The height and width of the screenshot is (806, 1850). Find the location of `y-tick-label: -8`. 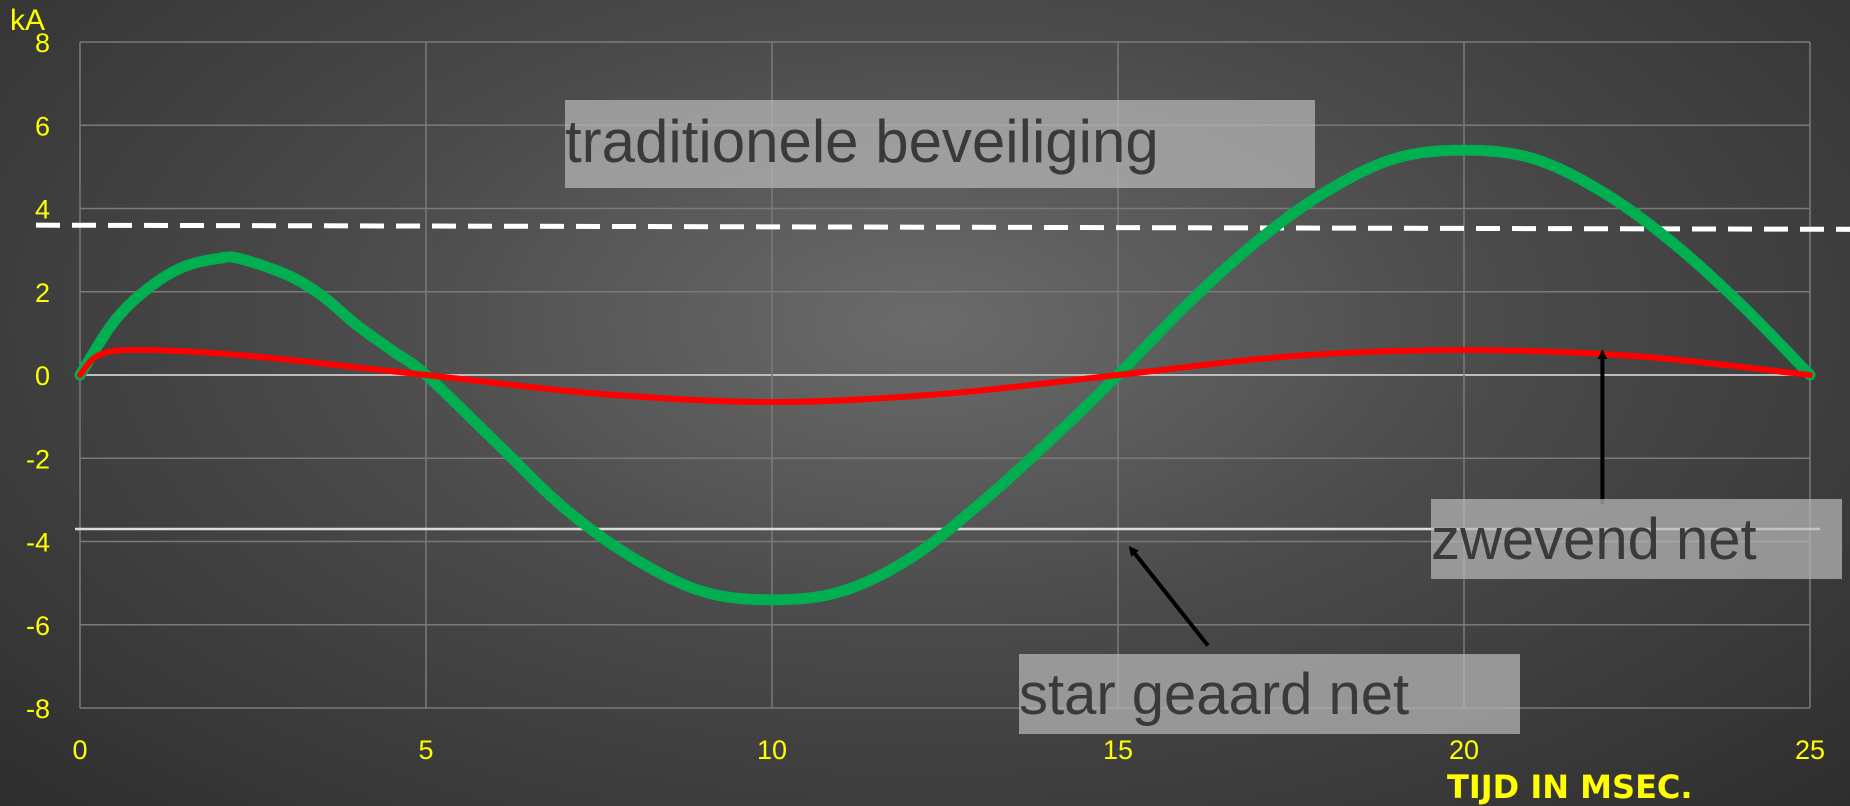

y-tick-label: -8 is located at coordinates (38, 709).